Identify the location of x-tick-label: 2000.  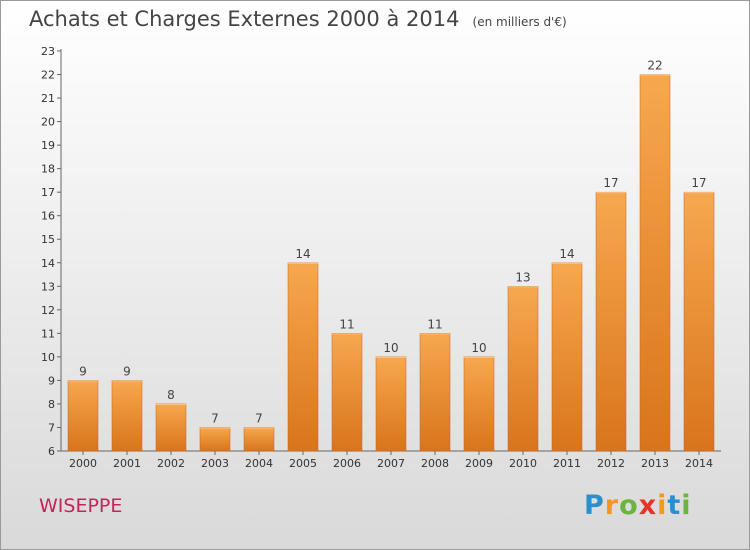
(83, 463).